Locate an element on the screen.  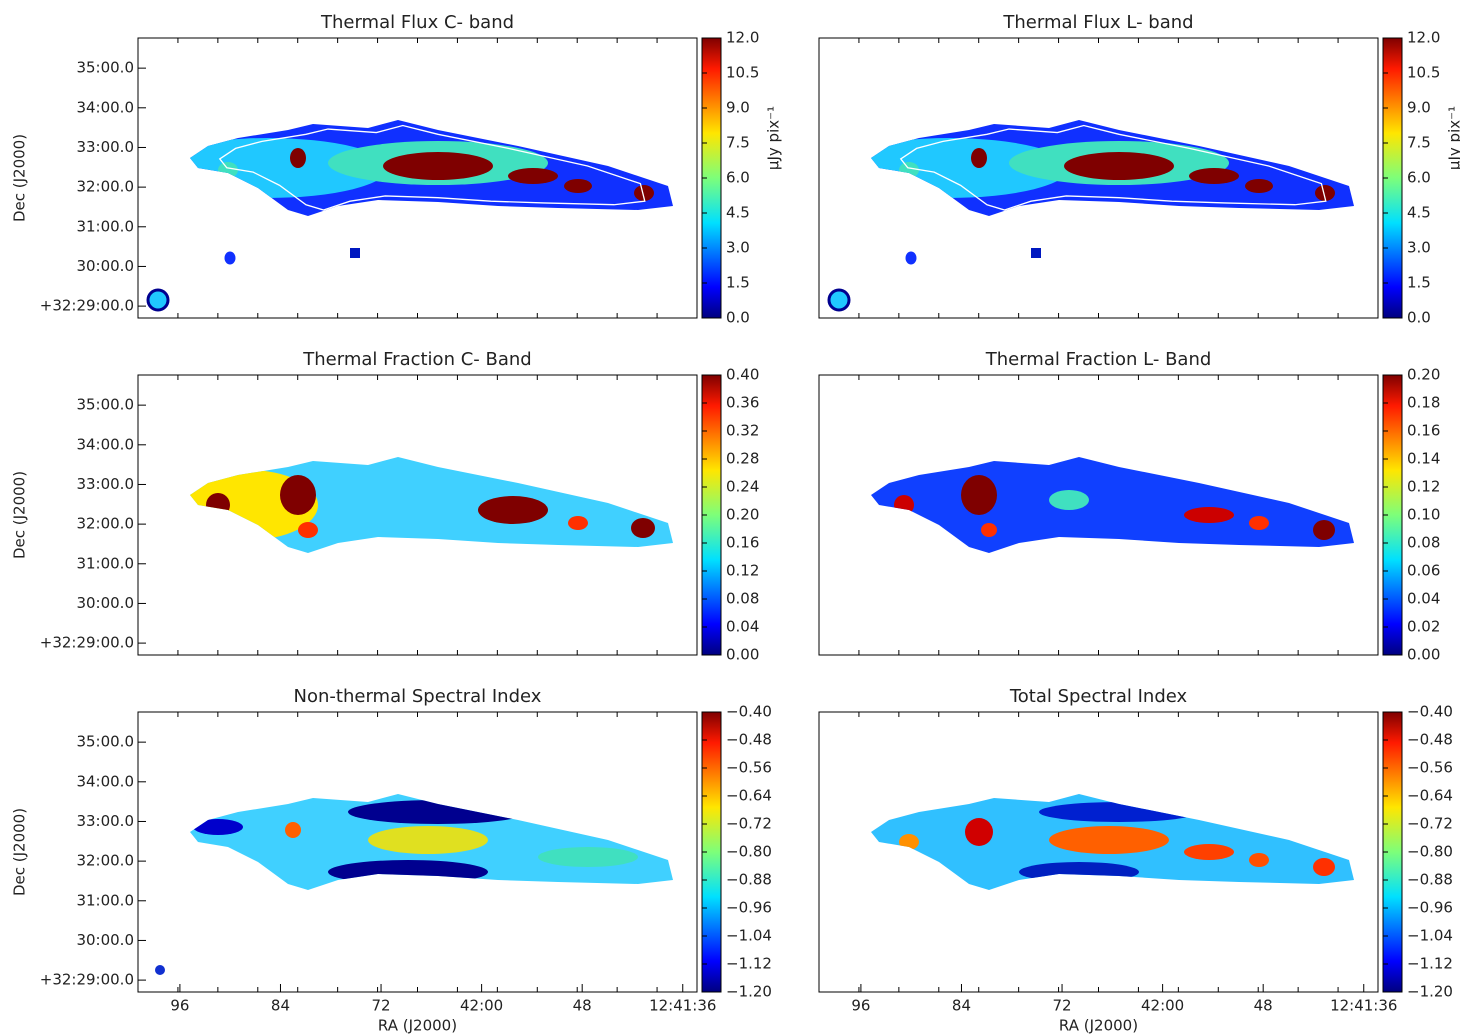
y-tick-label: 32:00.0 is located at coordinates (105, 861).